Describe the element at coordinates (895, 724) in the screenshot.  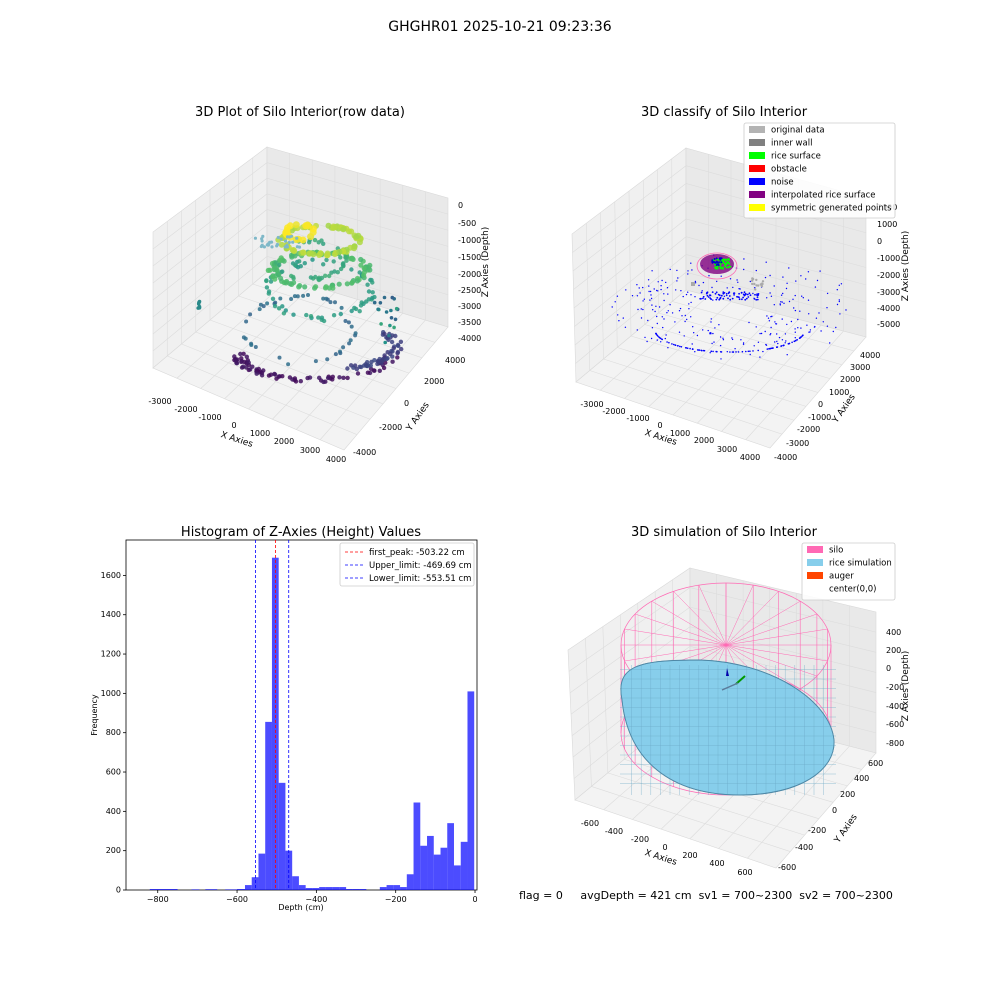
I see `simulation-z-tick: -600` at that location.